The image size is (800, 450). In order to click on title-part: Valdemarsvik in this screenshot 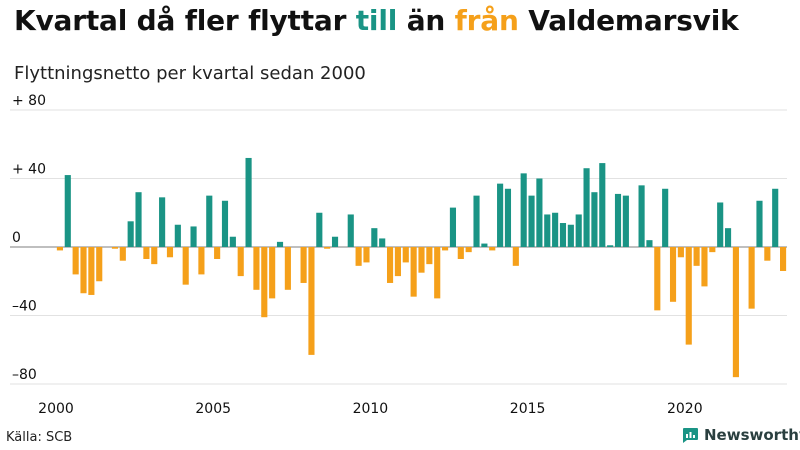, I will do `click(628, 20)`.